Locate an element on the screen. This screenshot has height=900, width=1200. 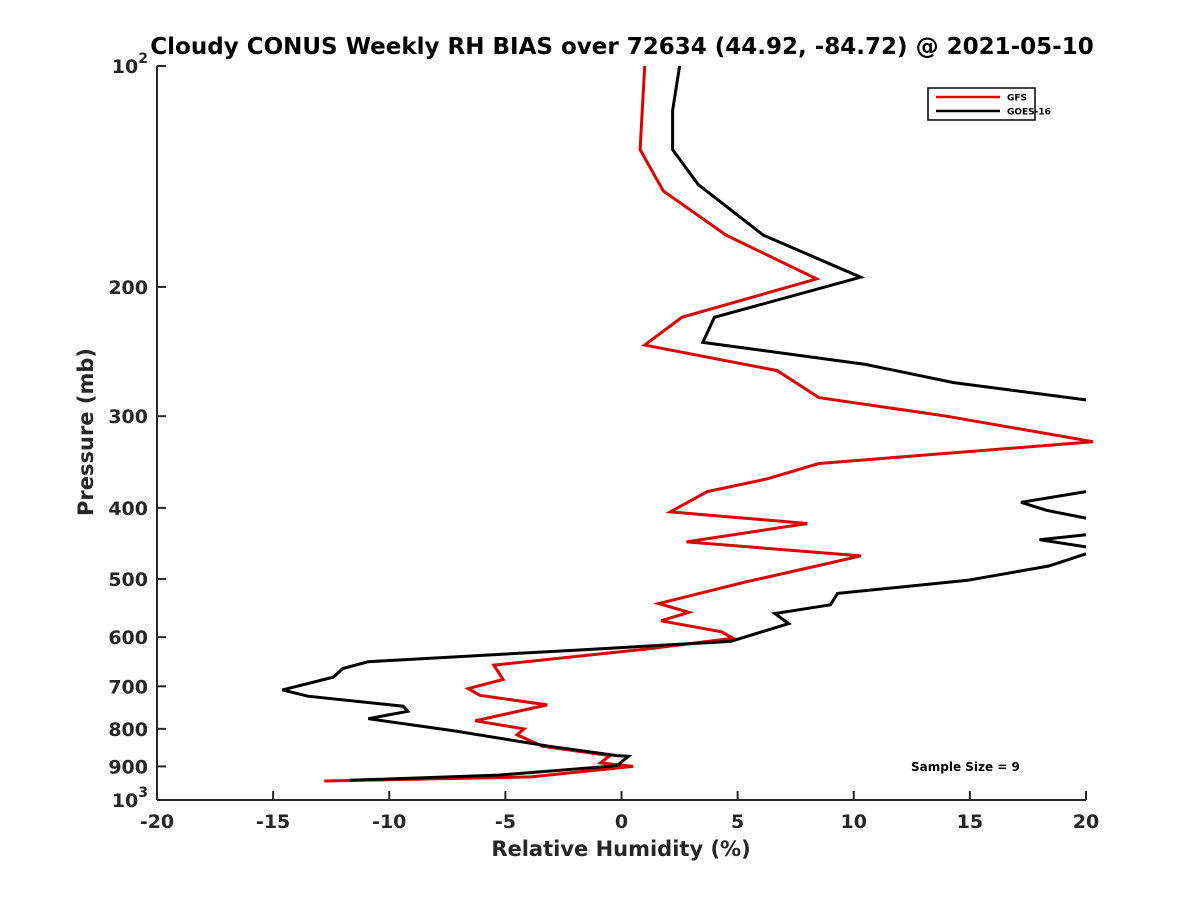
legend-label: GFS is located at coordinates (1017, 99).